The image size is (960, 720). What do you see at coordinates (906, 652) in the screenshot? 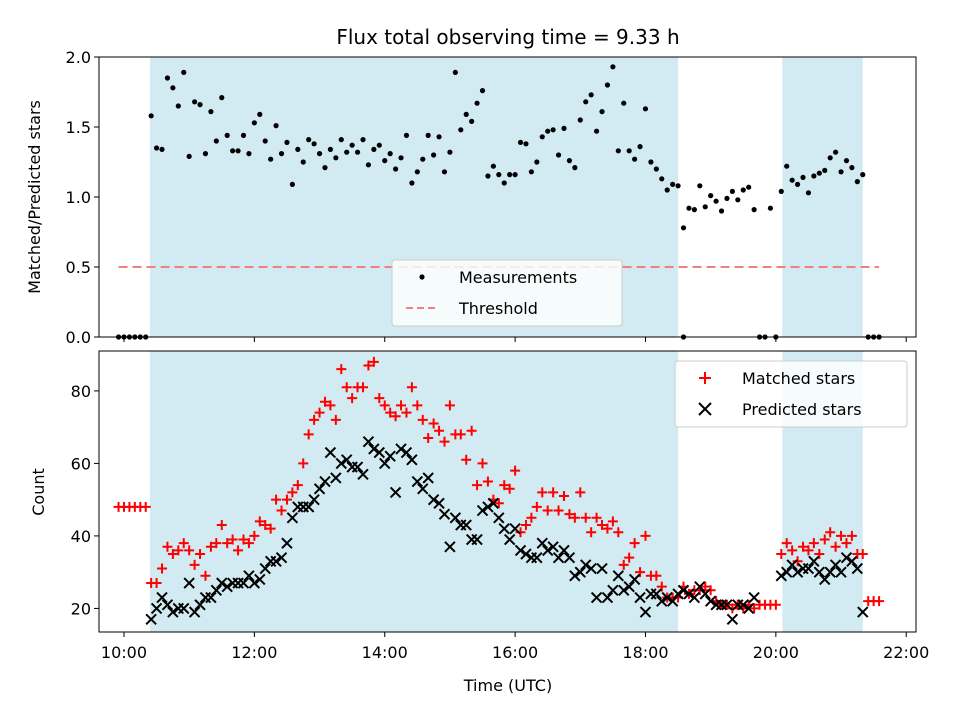
I see `x-tick-label: 22:00` at bounding box center [906, 652].